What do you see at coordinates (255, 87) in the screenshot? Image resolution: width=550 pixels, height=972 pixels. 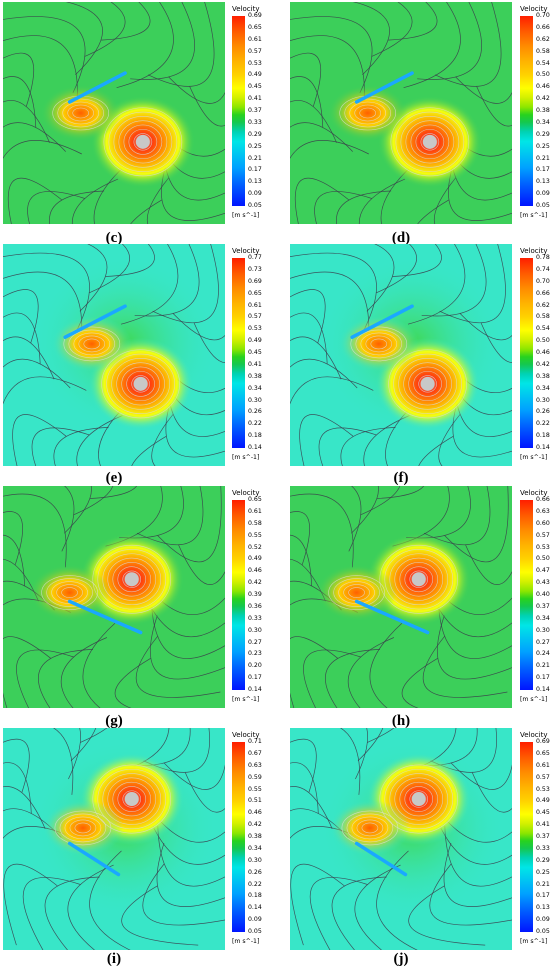 I see `colorbar-tick-label: 0.45` at bounding box center [255, 87].